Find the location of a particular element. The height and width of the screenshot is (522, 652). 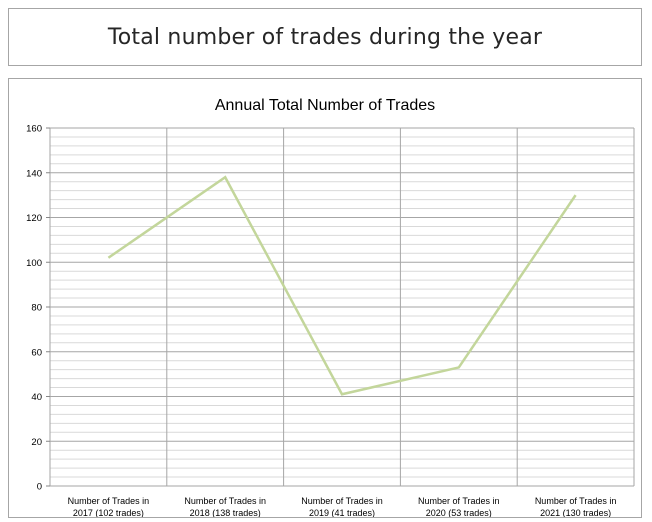

y-tick-label: 160 is located at coordinates (34, 129).